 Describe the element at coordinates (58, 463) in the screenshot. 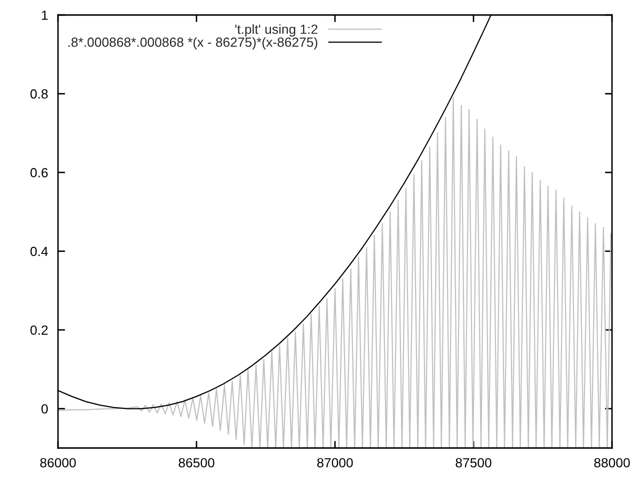

I see `x-tick-label: 86000` at that location.